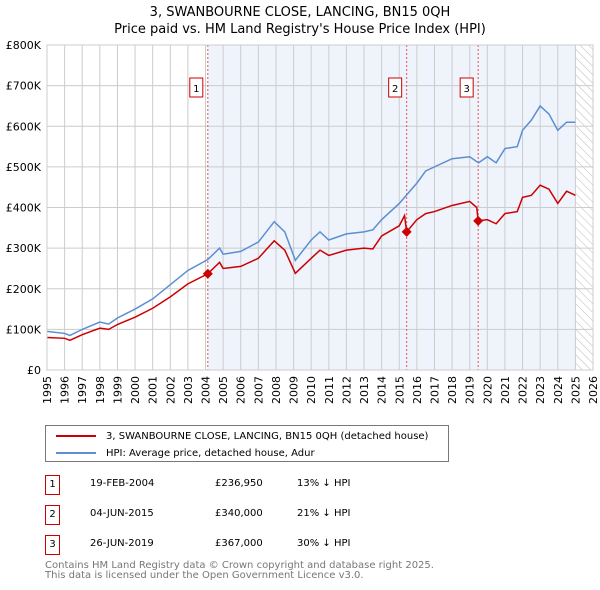 This screenshot has width=600, height=590. What do you see at coordinates (223, 390) in the screenshot?
I see `x-tick-label: 2005` at bounding box center [223, 390].